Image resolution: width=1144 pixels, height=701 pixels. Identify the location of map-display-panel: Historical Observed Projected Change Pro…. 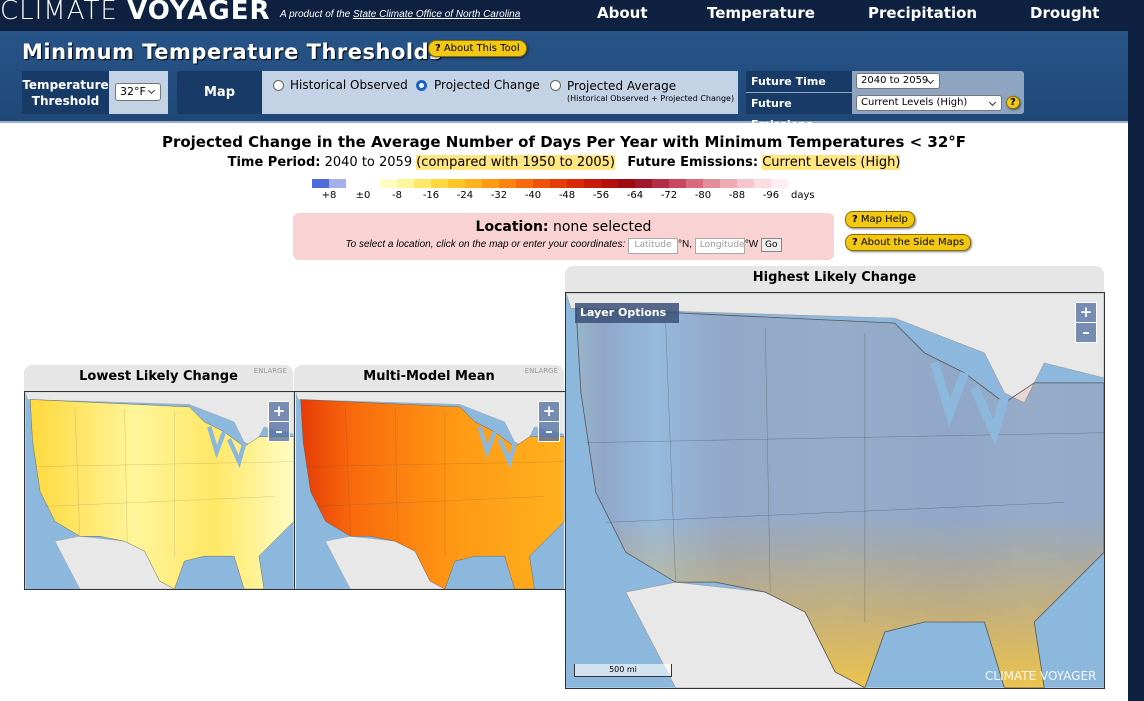
(500, 92).